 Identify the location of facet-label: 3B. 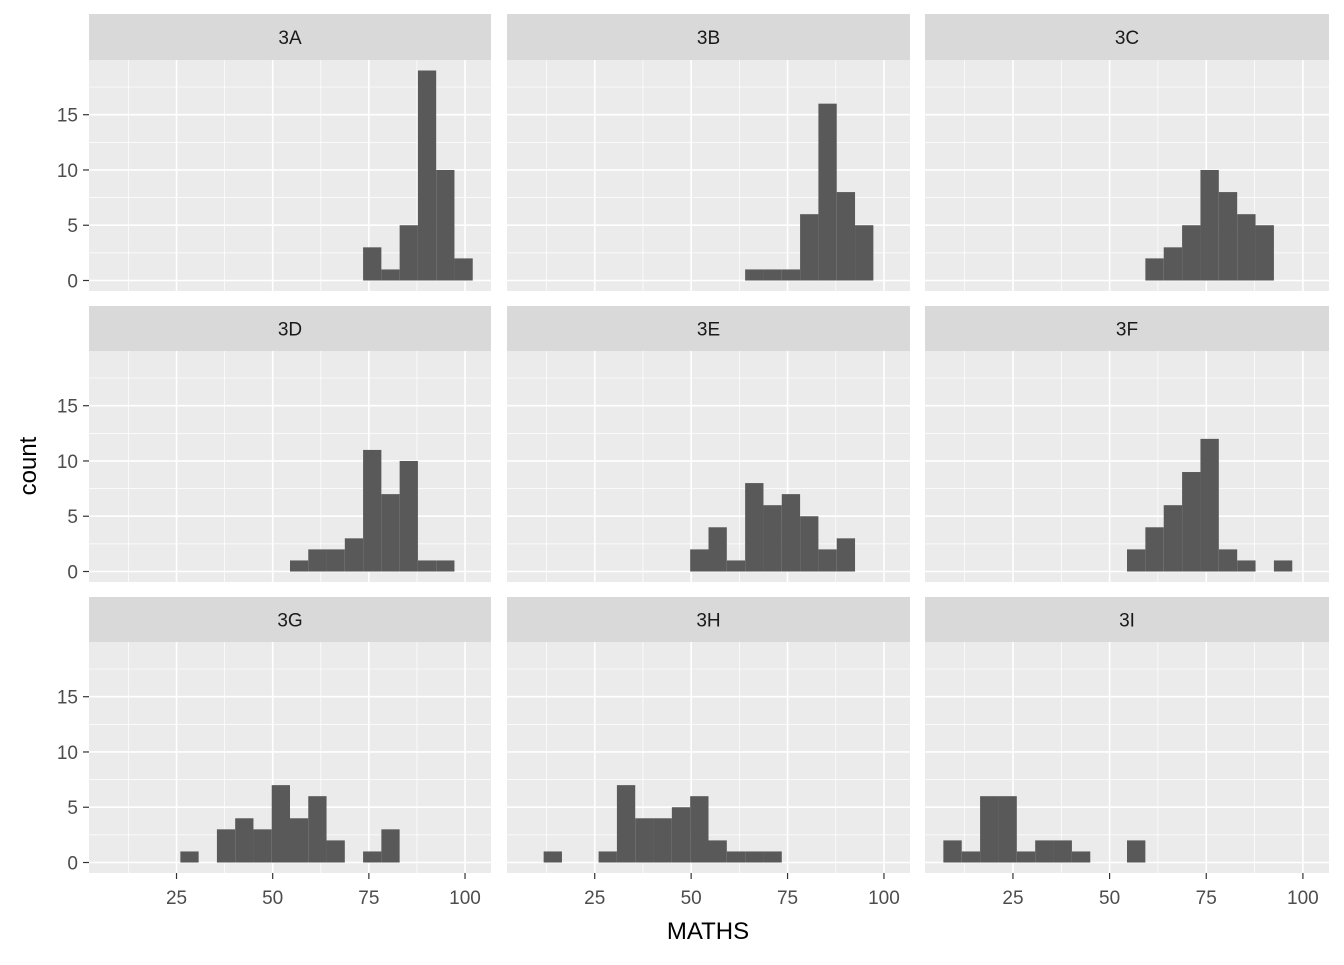
(708, 38).